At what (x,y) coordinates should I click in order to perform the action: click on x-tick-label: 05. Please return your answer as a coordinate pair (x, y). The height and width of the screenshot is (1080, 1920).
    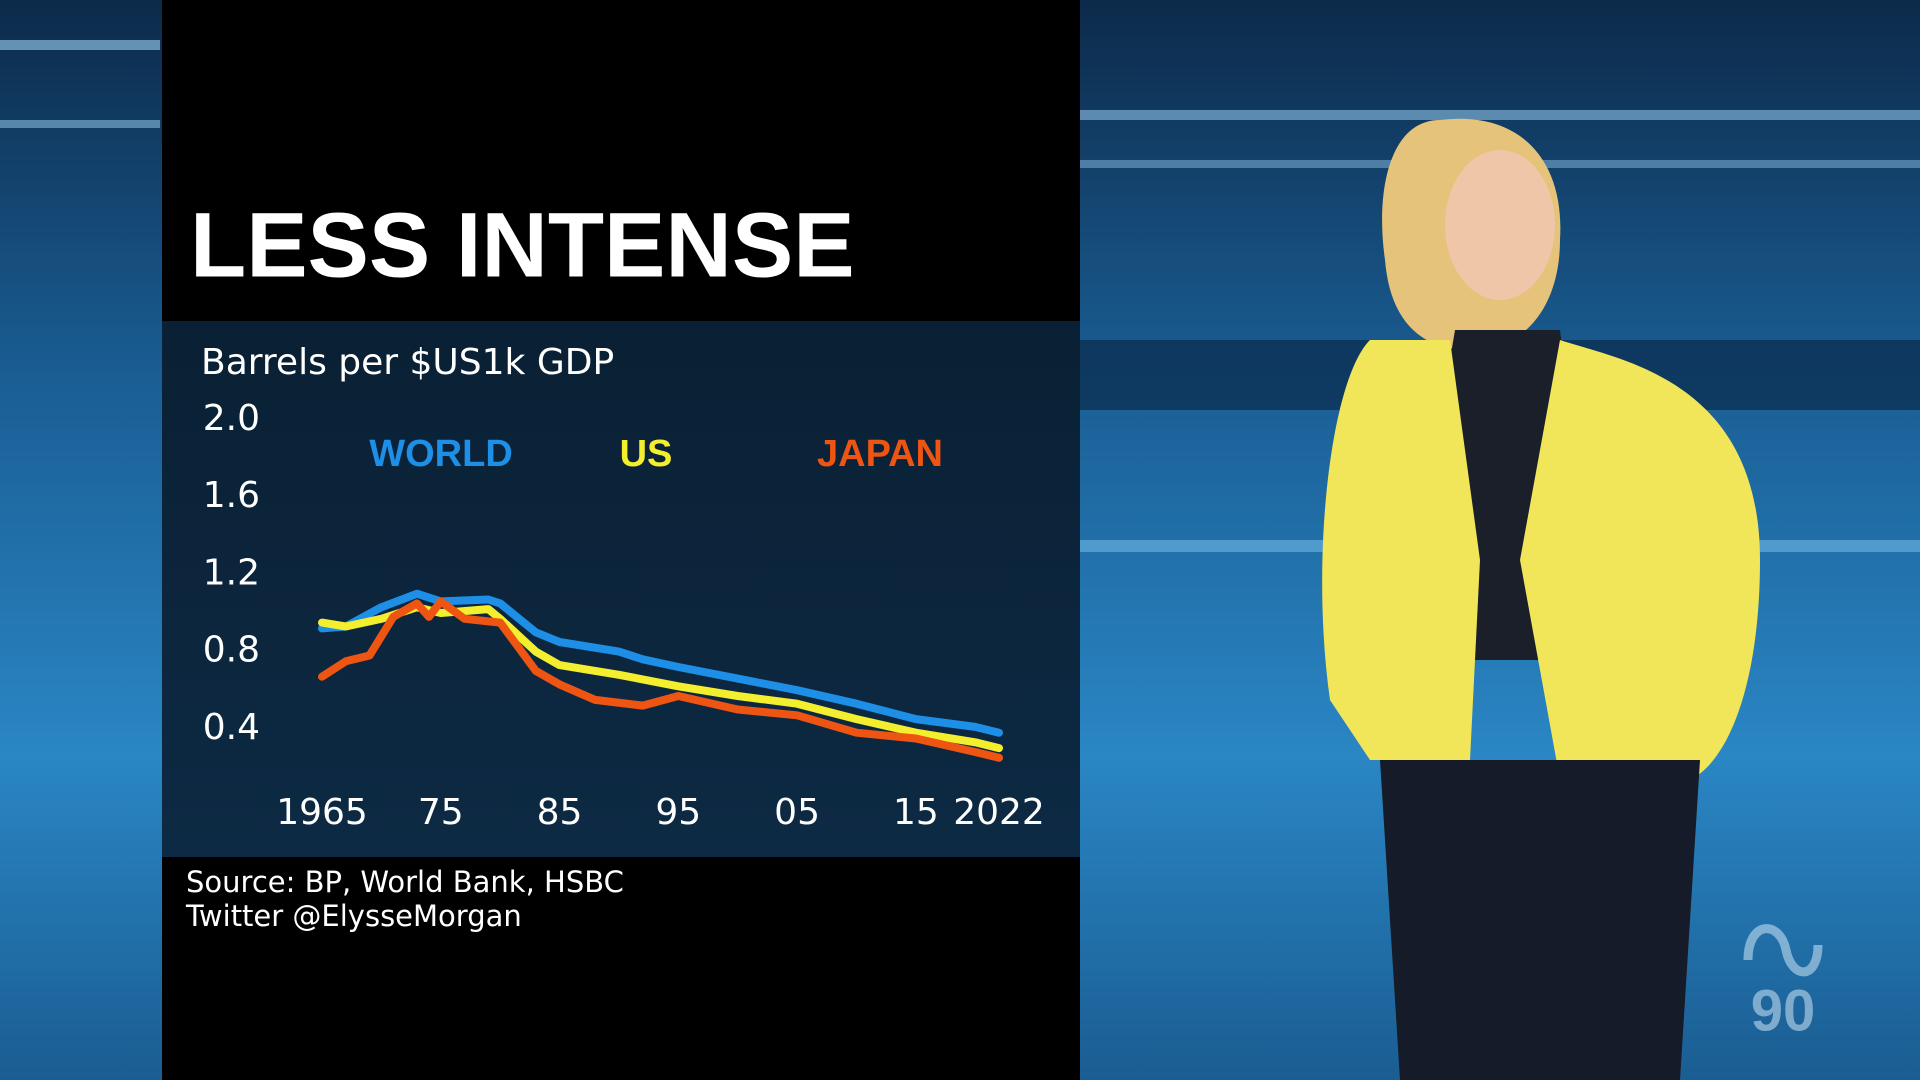
    Looking at the image, I should click on (797, 812).